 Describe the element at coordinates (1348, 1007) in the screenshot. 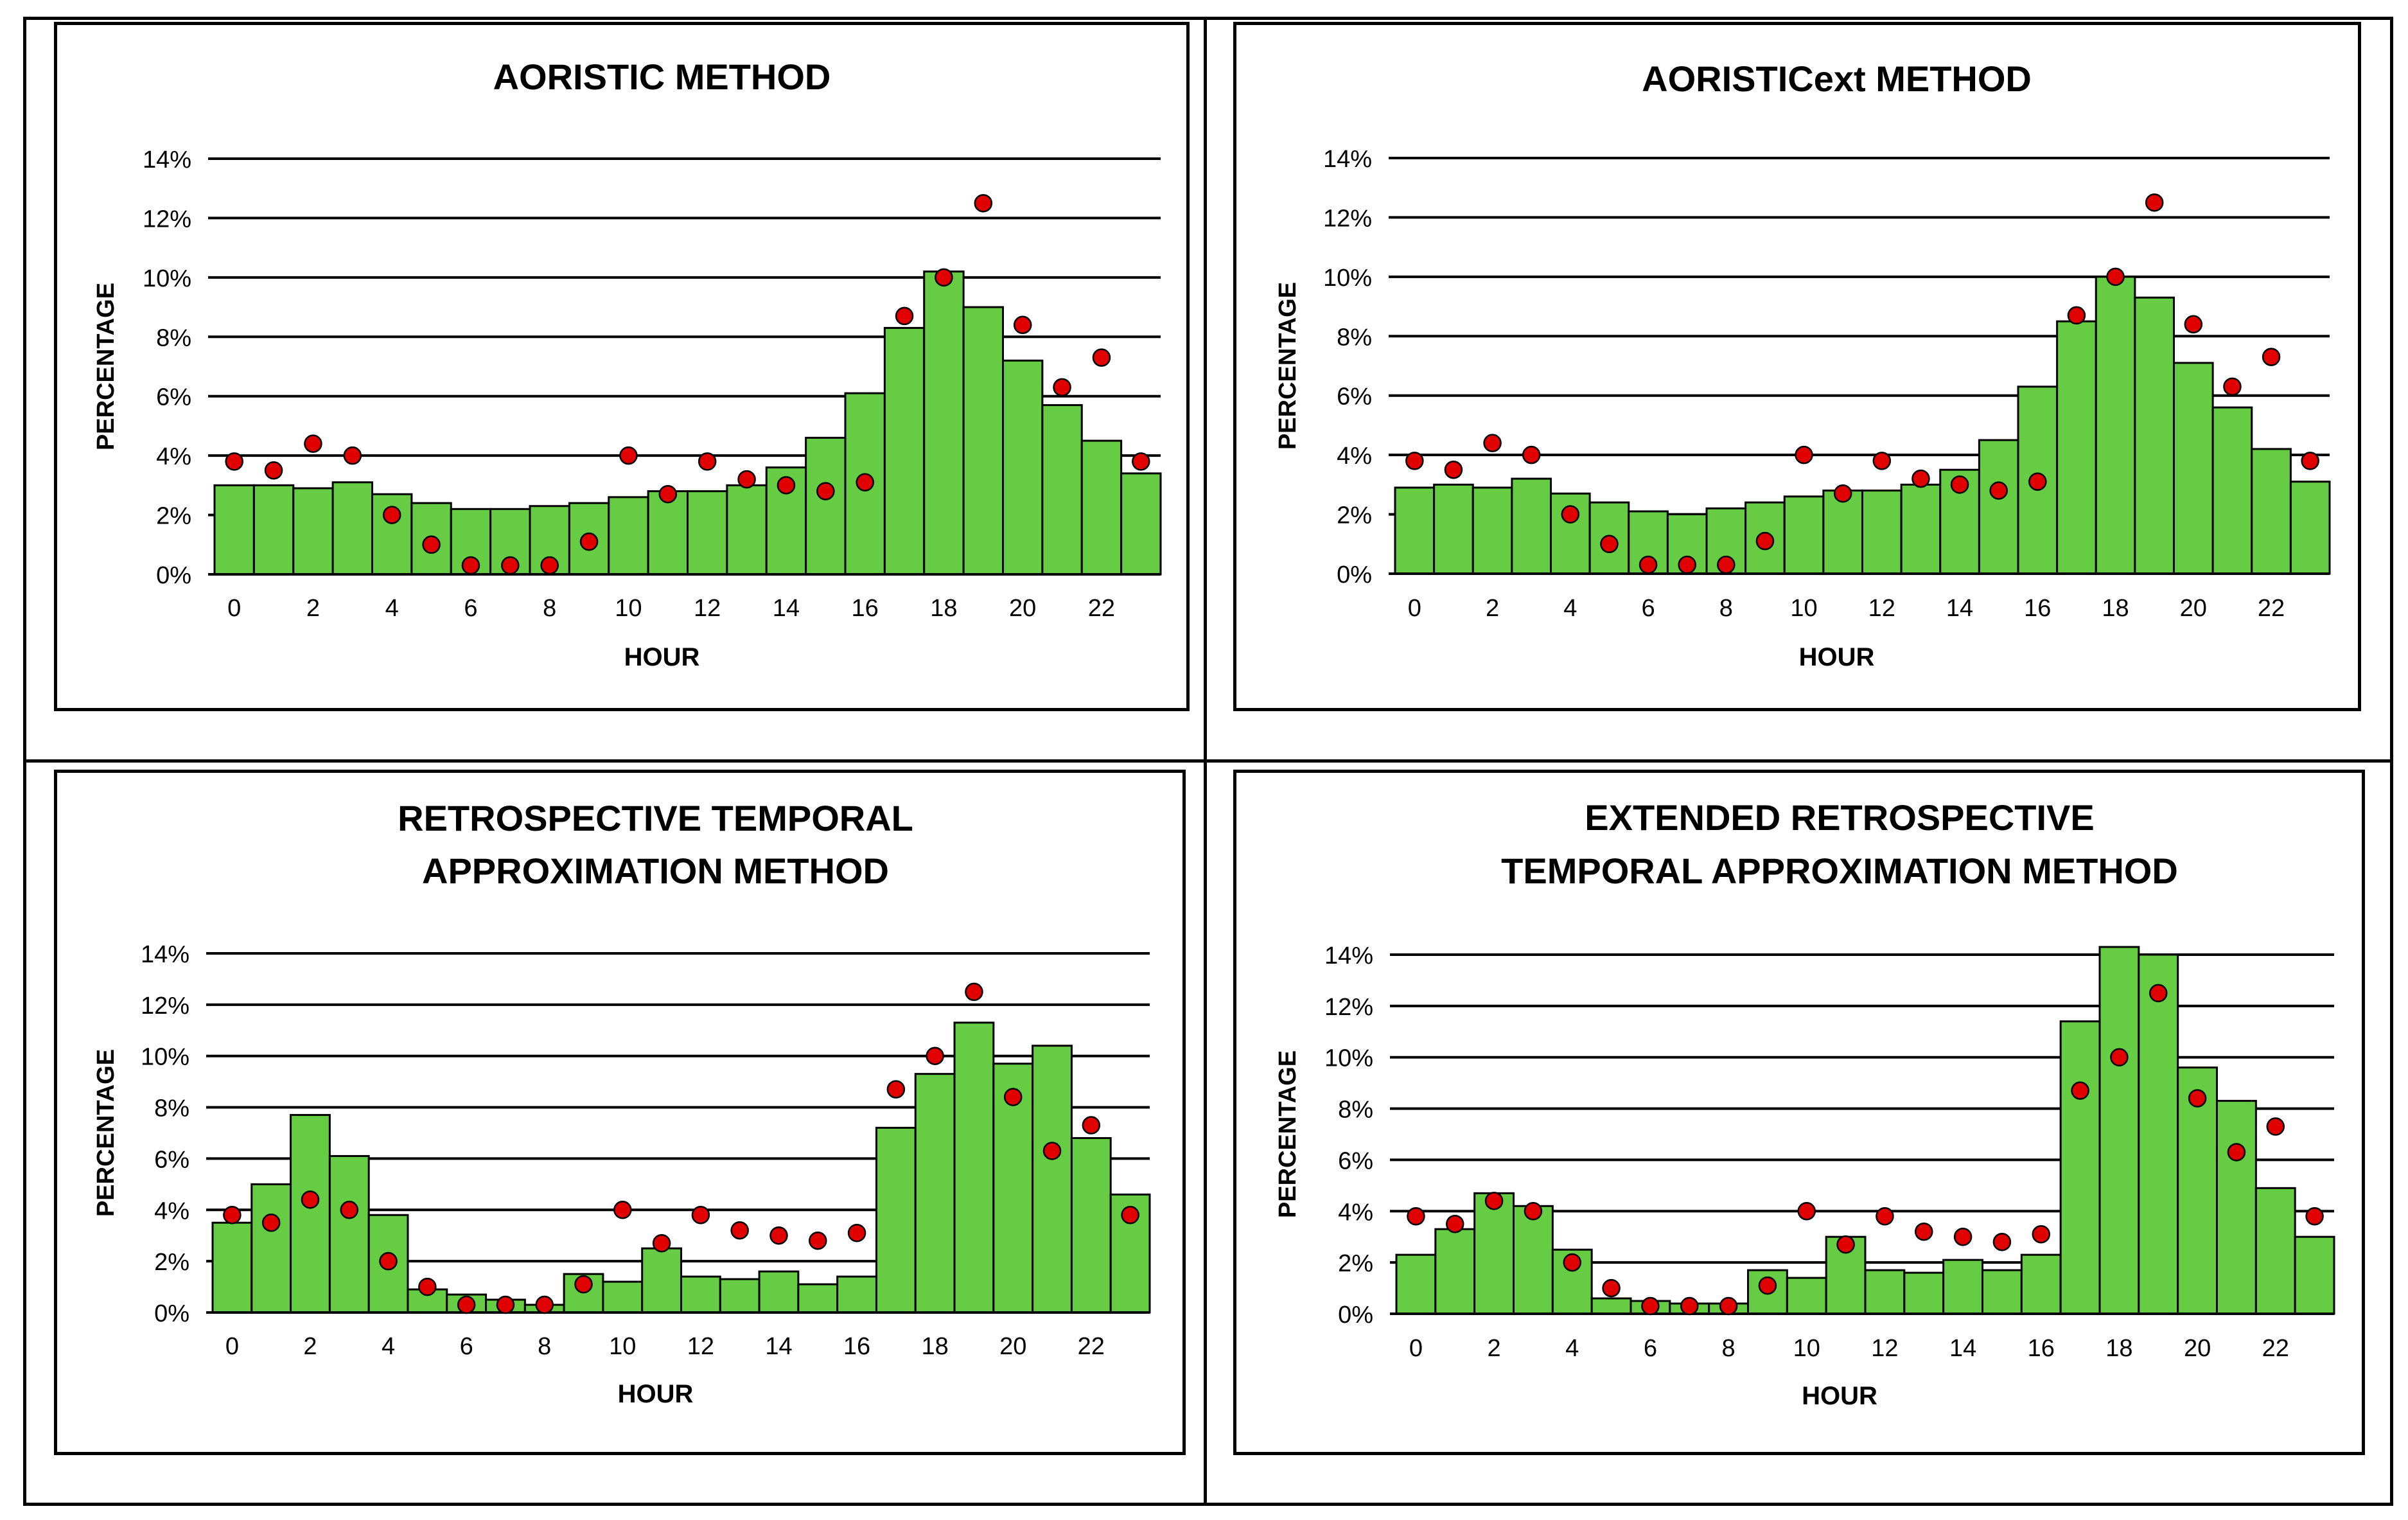

I see `y-tick-label: 12%` at that location.